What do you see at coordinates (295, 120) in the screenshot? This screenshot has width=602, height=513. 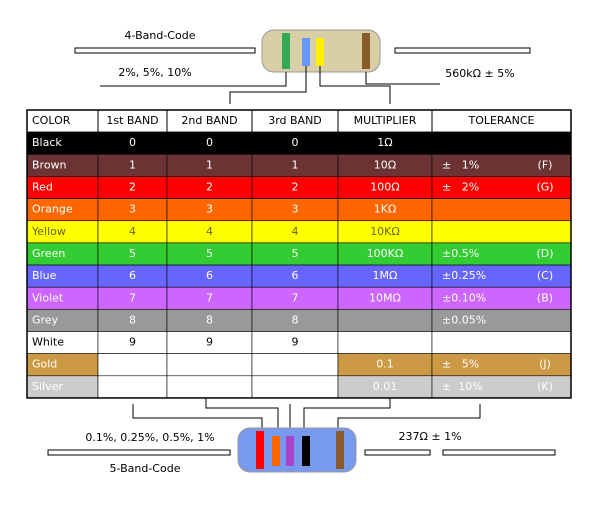 I see `header-label: 3rd BAND` at bounding box center [295, 120].